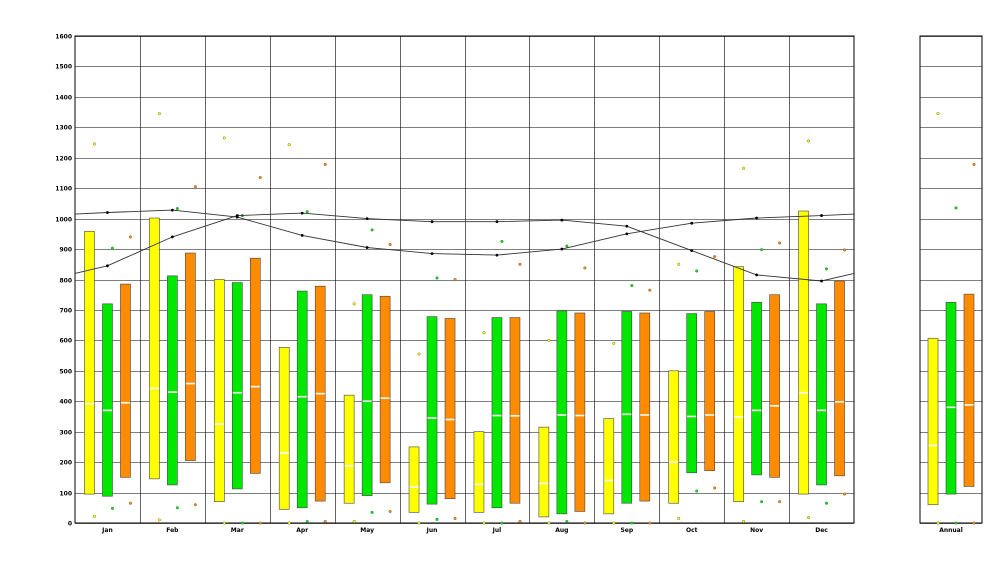 The image size is (994, 564). Describe the element at coordinates (65, 463) in the screenshot. I see `y-tick-label: 200` at that location.